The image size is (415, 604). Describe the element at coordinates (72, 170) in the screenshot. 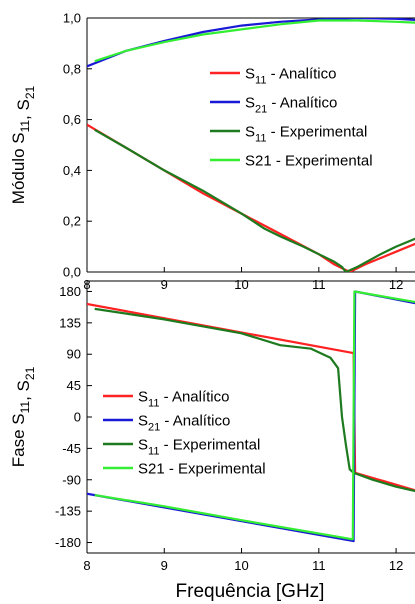

I see `y-tick-label: 0,4` at that location.